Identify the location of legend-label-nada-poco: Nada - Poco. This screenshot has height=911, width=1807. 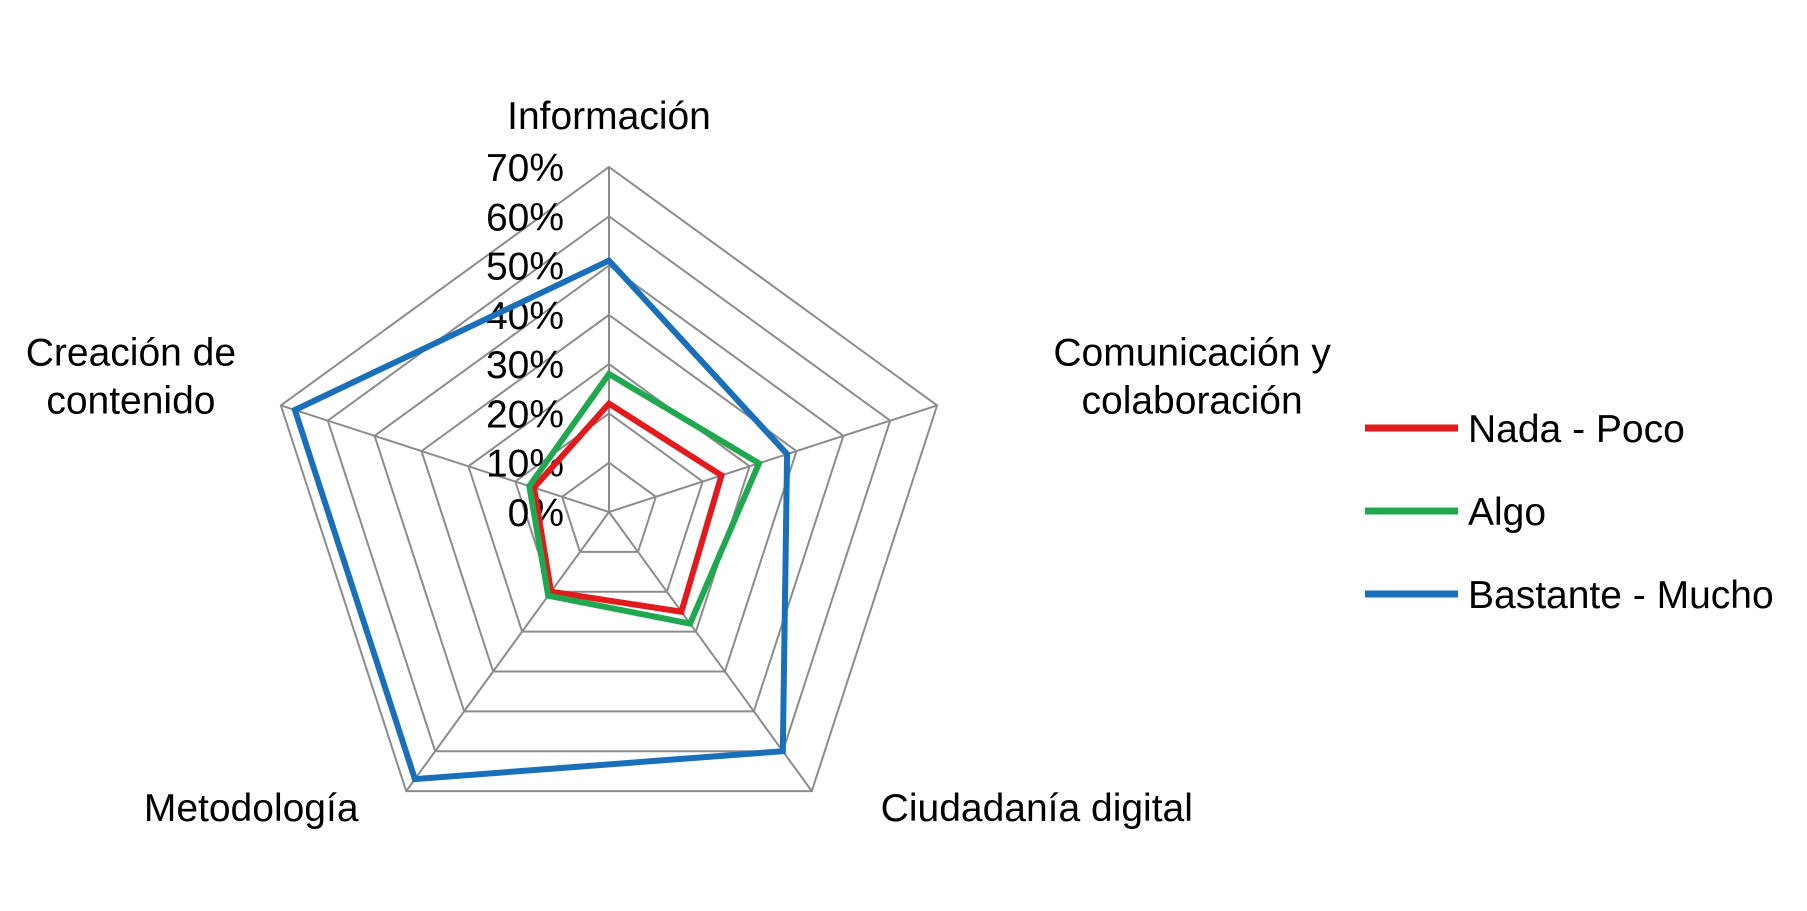
(1576, 429).